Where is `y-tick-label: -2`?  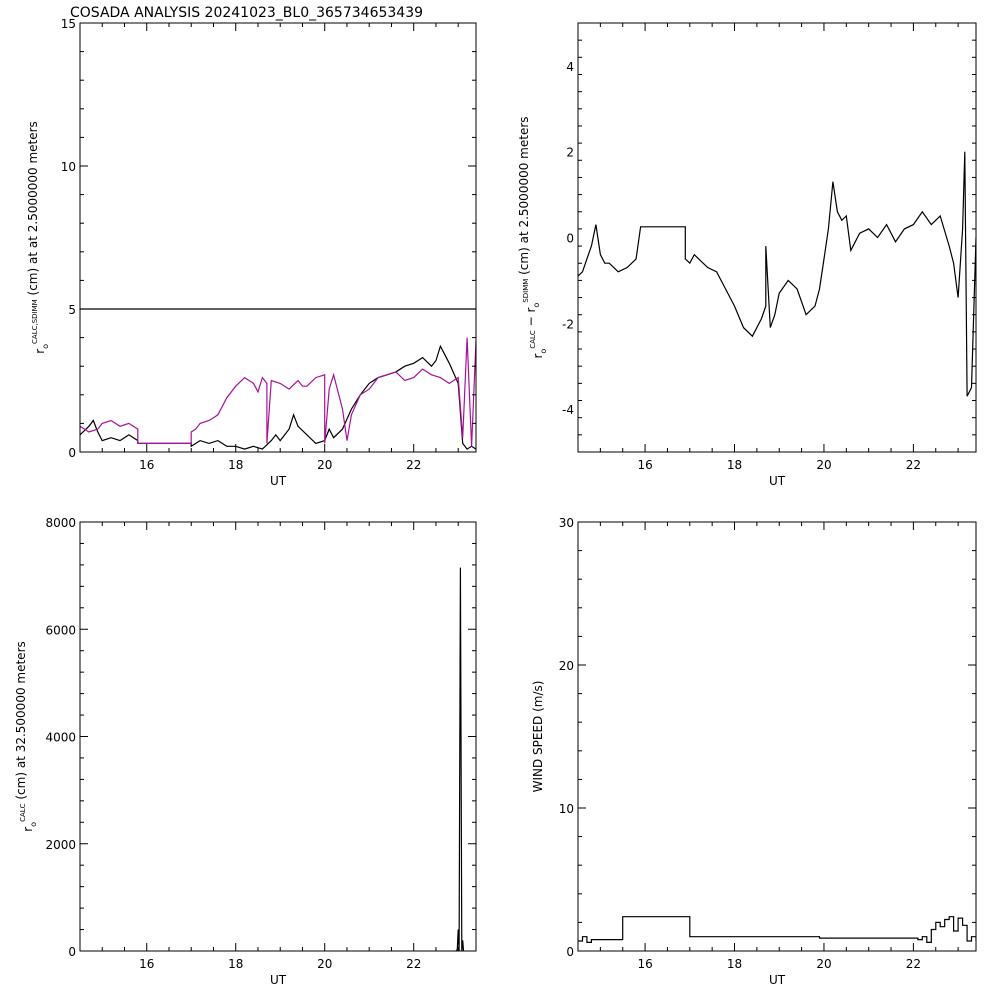 y-tick-label: -2 is located at coordinates (568, 324).